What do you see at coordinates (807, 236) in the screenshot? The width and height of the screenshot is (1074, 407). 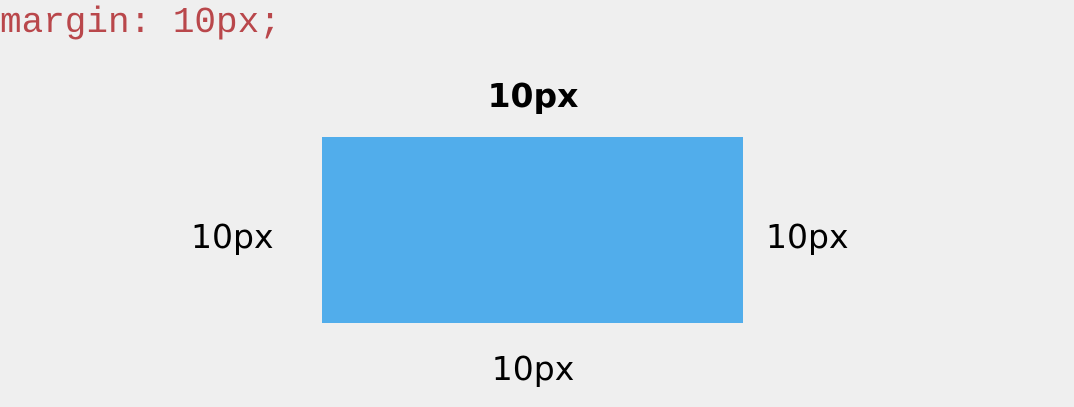 I see `margin-right-label: 10px` at bounding box center [807, 236].